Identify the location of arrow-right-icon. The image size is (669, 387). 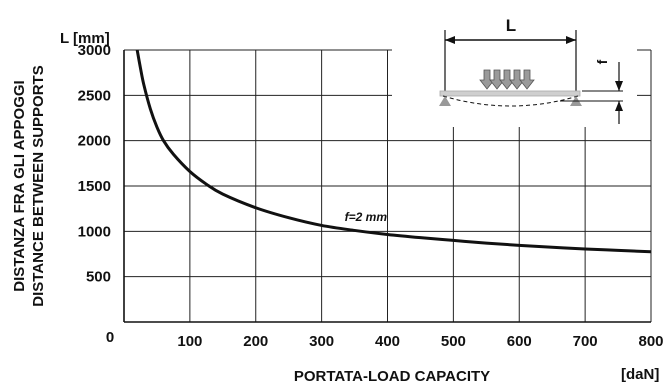
(571, 40).